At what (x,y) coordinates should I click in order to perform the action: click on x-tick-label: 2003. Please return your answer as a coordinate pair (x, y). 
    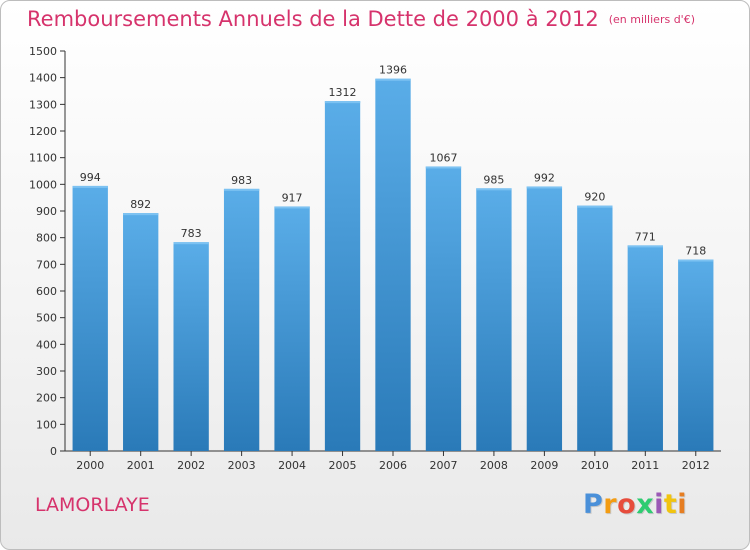
    Looking at the image, I should click on (242, 465).